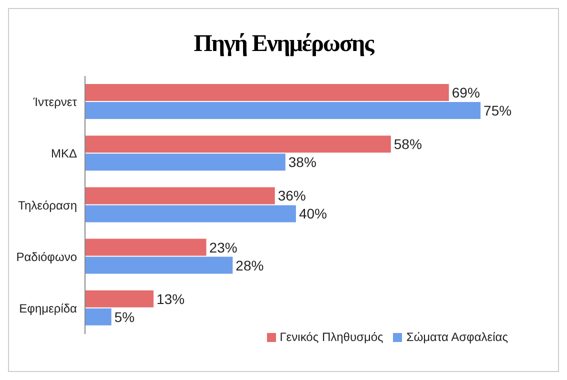 The width and height of the screenshot is (567, 380). I want to click on y-tick-label: ΜΚΔ, so click(63, 153).